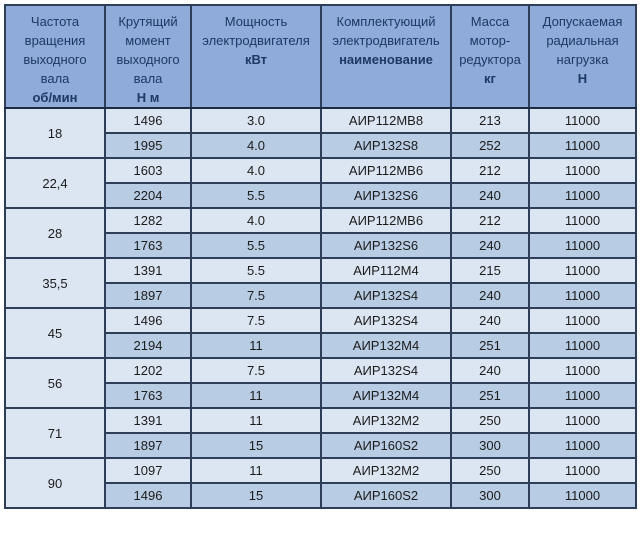 The width and height of the screenshot is (640, 546). I want to click on table-row: 1897 15 АИР160S2 300 11000, so click(321, 445).